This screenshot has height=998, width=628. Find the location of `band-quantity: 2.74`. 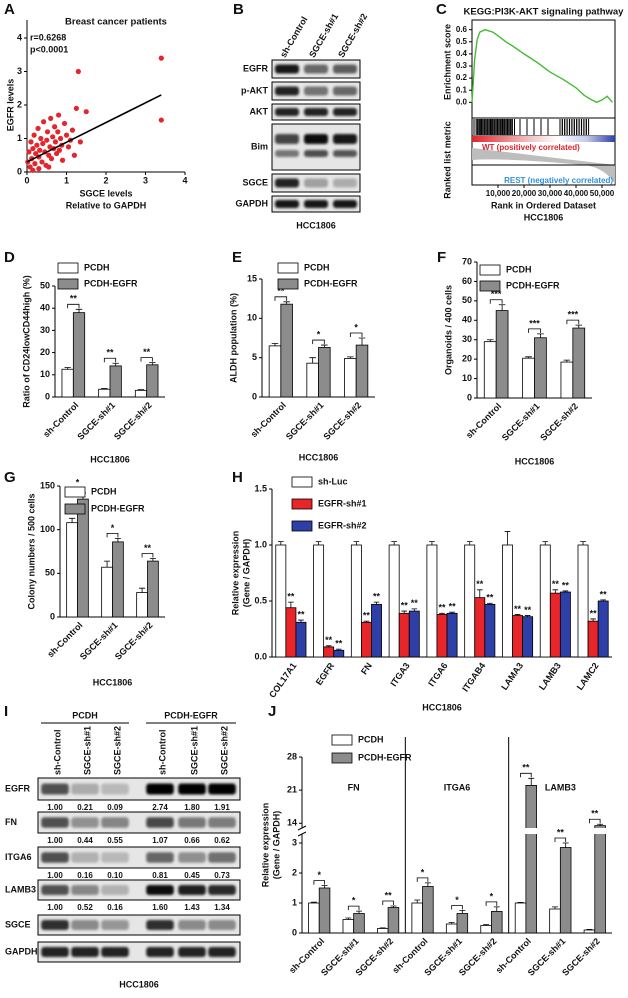

band-quantity: 2.74 is located at coordinates (160, 807).